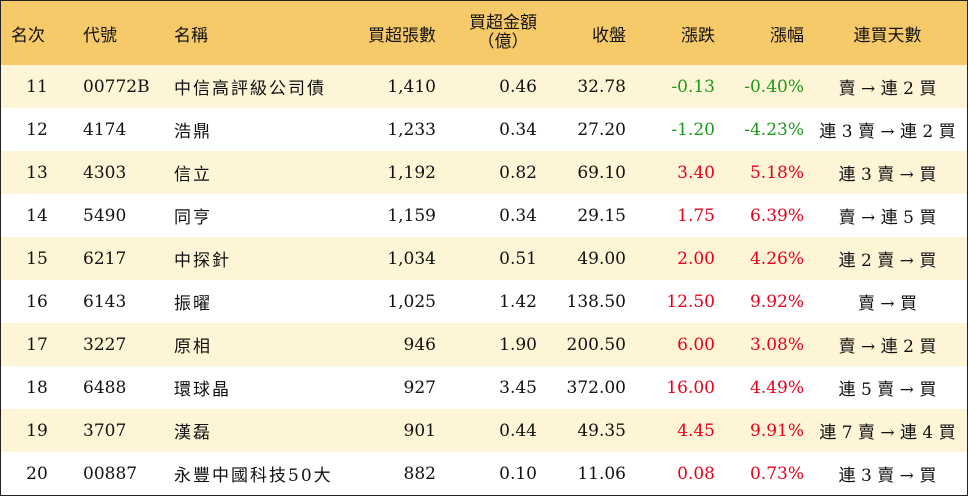 This screenshot has height=496, width=968. What do you see at coordinates (411, 258) in the screenshot?
I see `net-buy-volume-cell: 1,034` at bounding box center [411, 258].